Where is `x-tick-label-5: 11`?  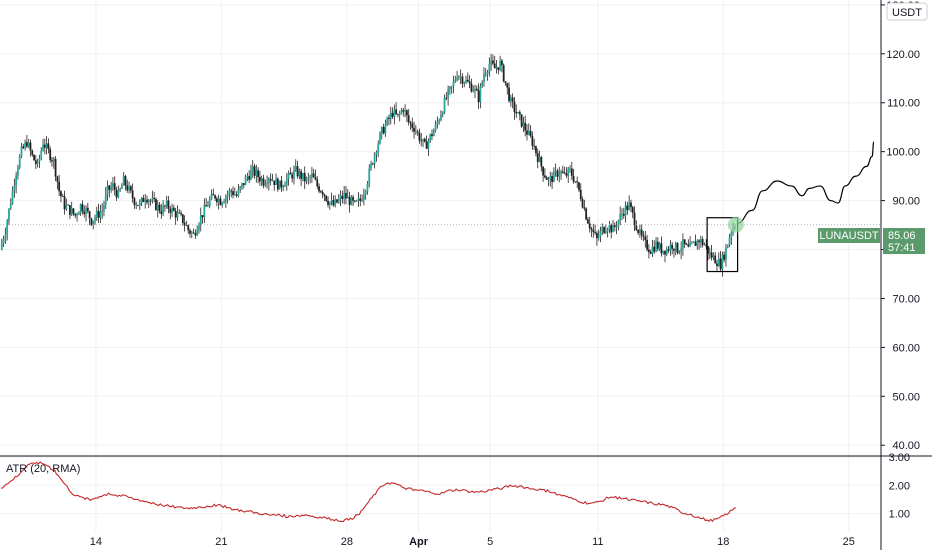 x-tick-label-5: 11 is located at coordinates (597, 542).